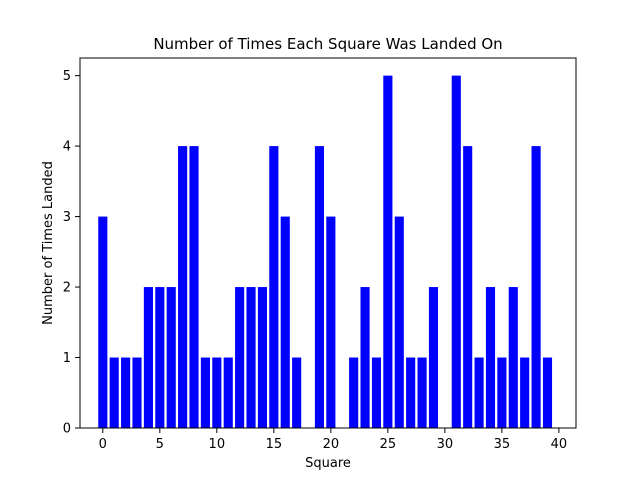 The width and height of the screenshot is (640, 480). What do you see at coordinates (67, 358) in the screenshot?
I see `y-tick-label: 1` at bounding box center [67, 358].